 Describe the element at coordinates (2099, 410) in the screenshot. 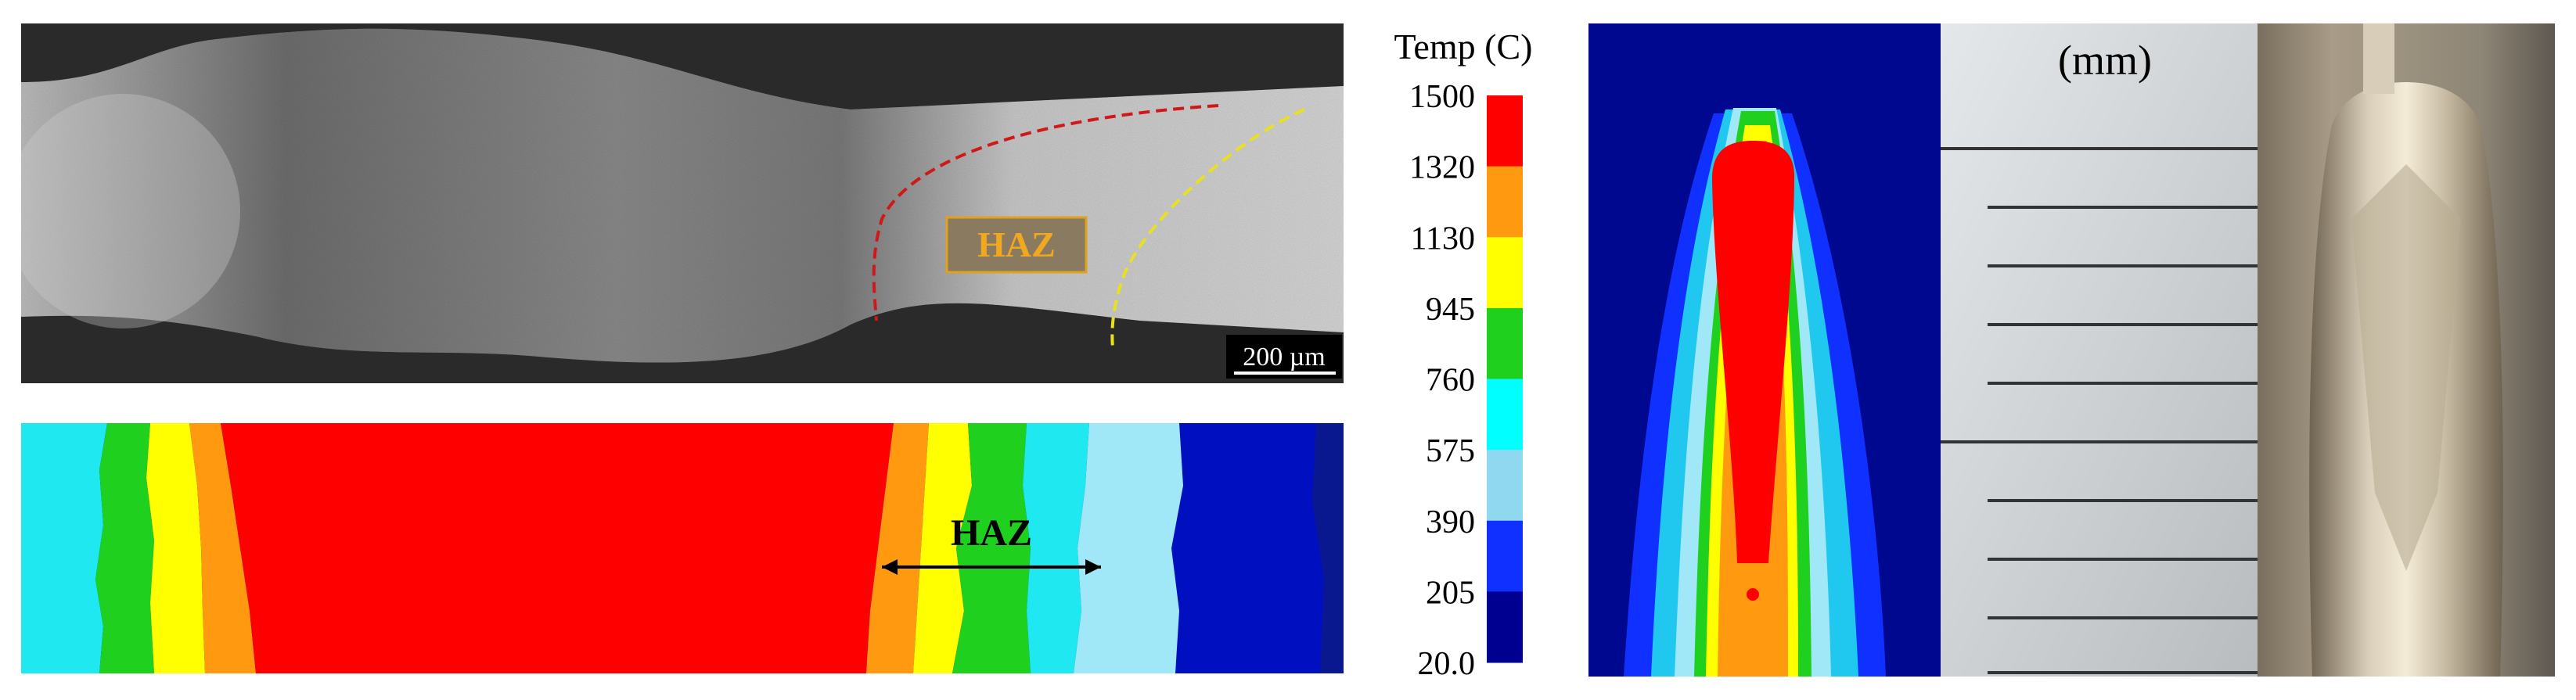

I see `ruler-ticks` at that location.